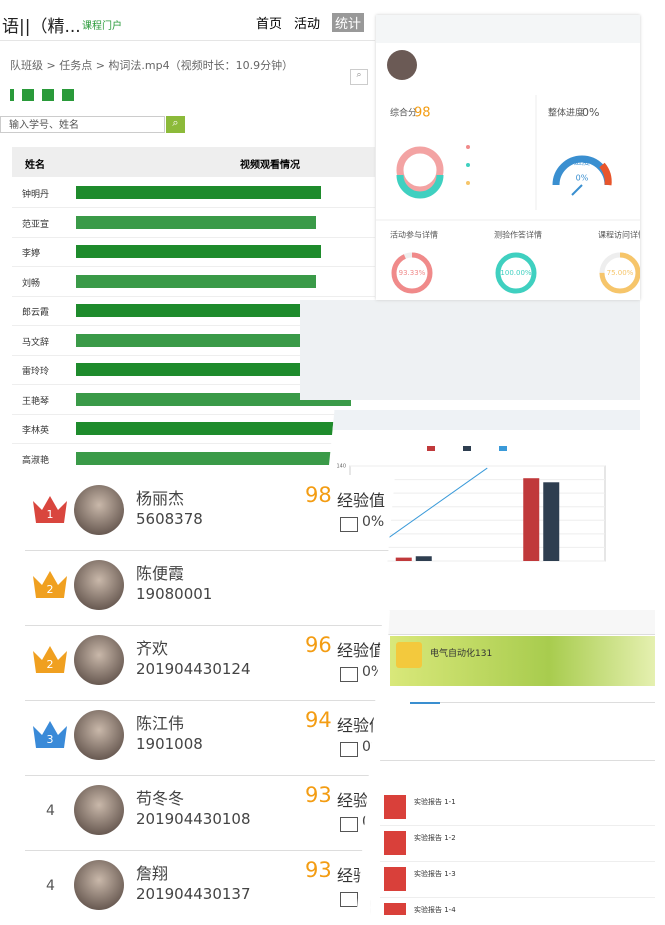  Describe the element at coordinates (160, 798) in the screenshot. I see `name: 苟冬冬` at that location.